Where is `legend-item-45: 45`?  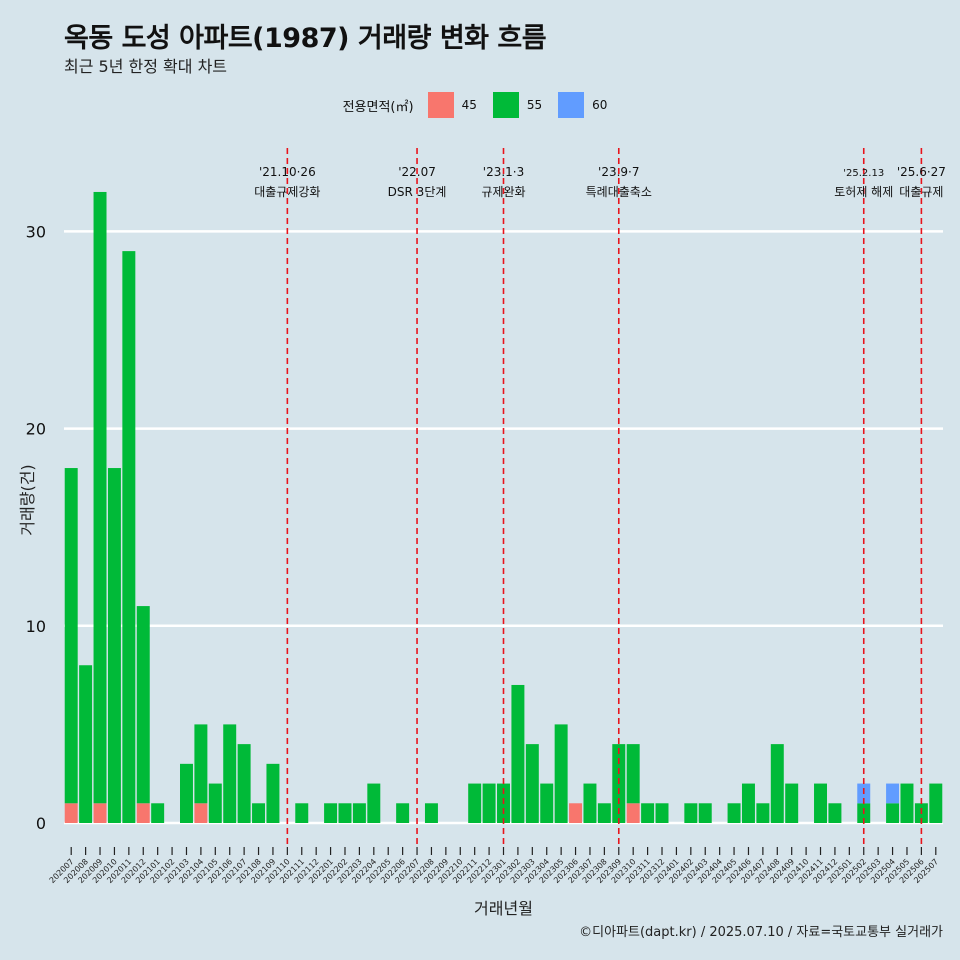 legend-item-45: 45 is located at coordinates (452, 105).